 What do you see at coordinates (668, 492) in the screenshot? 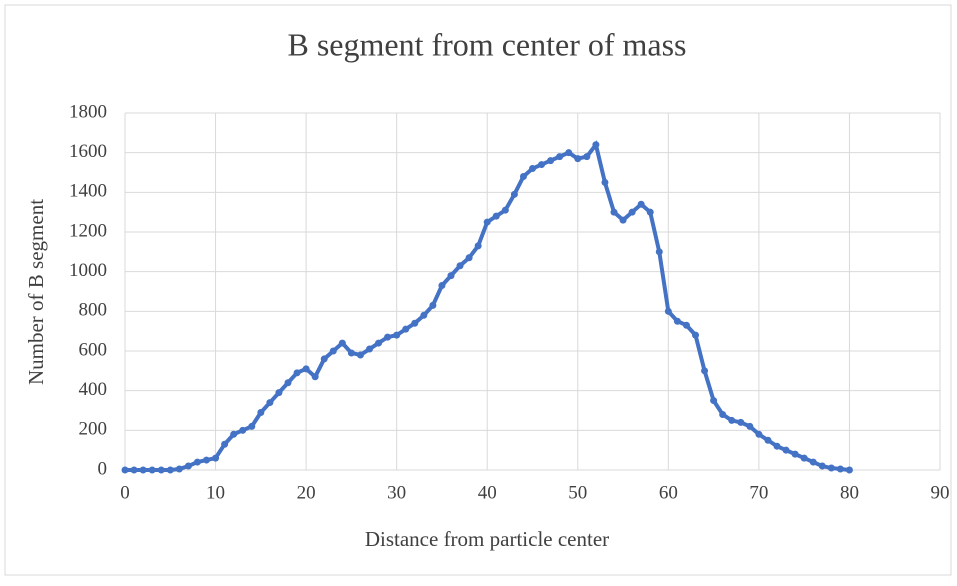
I see `x-tick-label: 60` at bounding box center [668, 492].